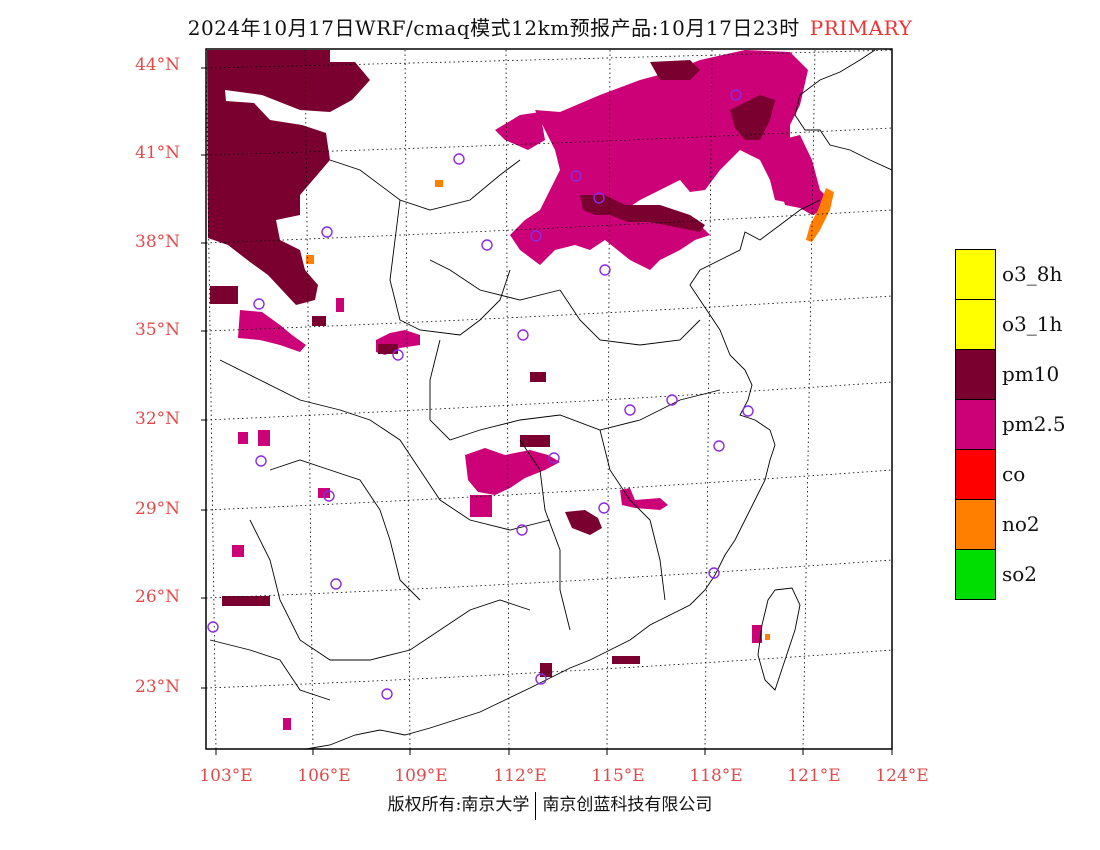 The width and height of the screenshot is (1100, 850). Describe the element at coordinates (158, 597) in the screenshot. I see `lat-label: 26°N` at that location.